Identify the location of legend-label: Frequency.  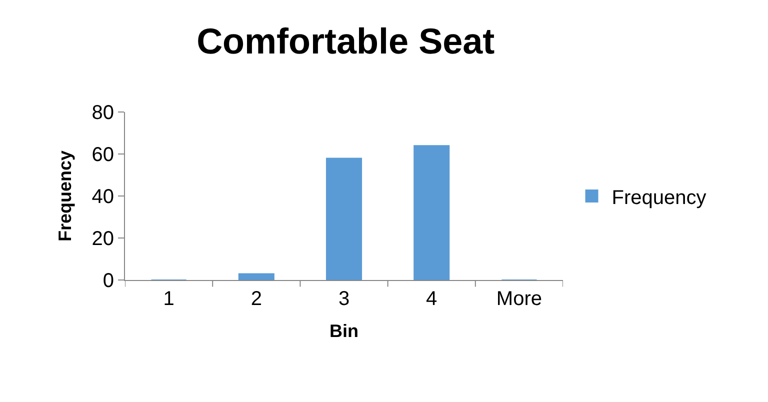
(659, 197).